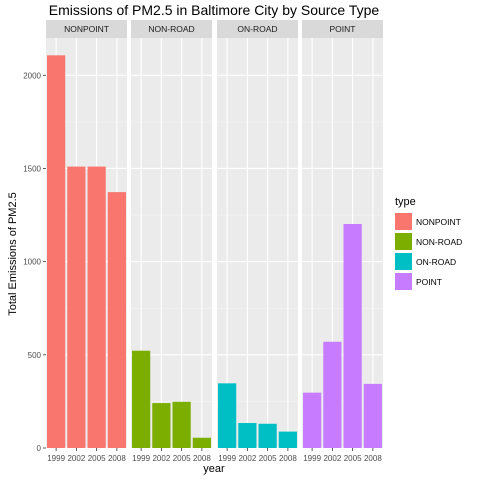 The width and height of the screenshot is (480, 480). I want to click on facet-strip-label: ON-ROAD, so click(257, 29).